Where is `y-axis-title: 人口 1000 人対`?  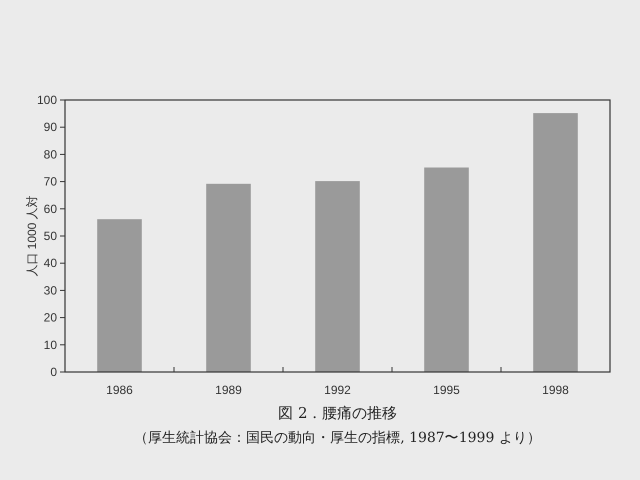
y-axis-title: 人口 1000 人対 is located at coordinates (32, 236).